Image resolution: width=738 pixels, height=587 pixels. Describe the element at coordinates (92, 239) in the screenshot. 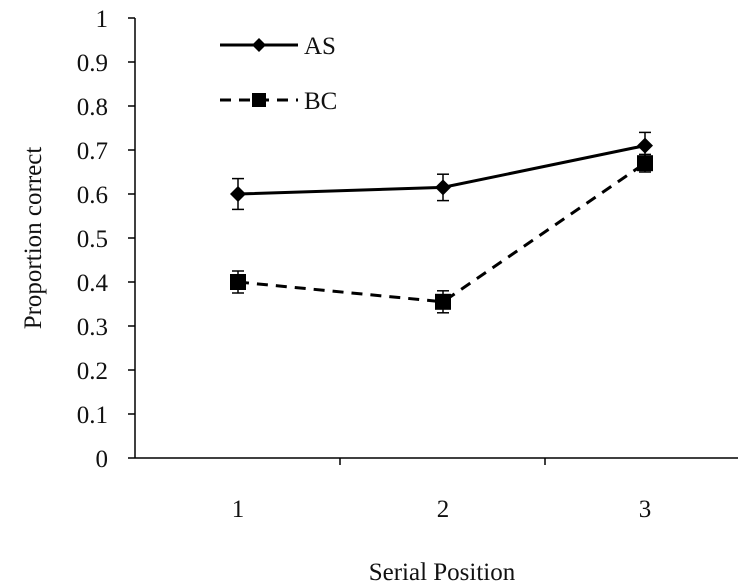

I see `y-tick-label: 0.5` at that location.